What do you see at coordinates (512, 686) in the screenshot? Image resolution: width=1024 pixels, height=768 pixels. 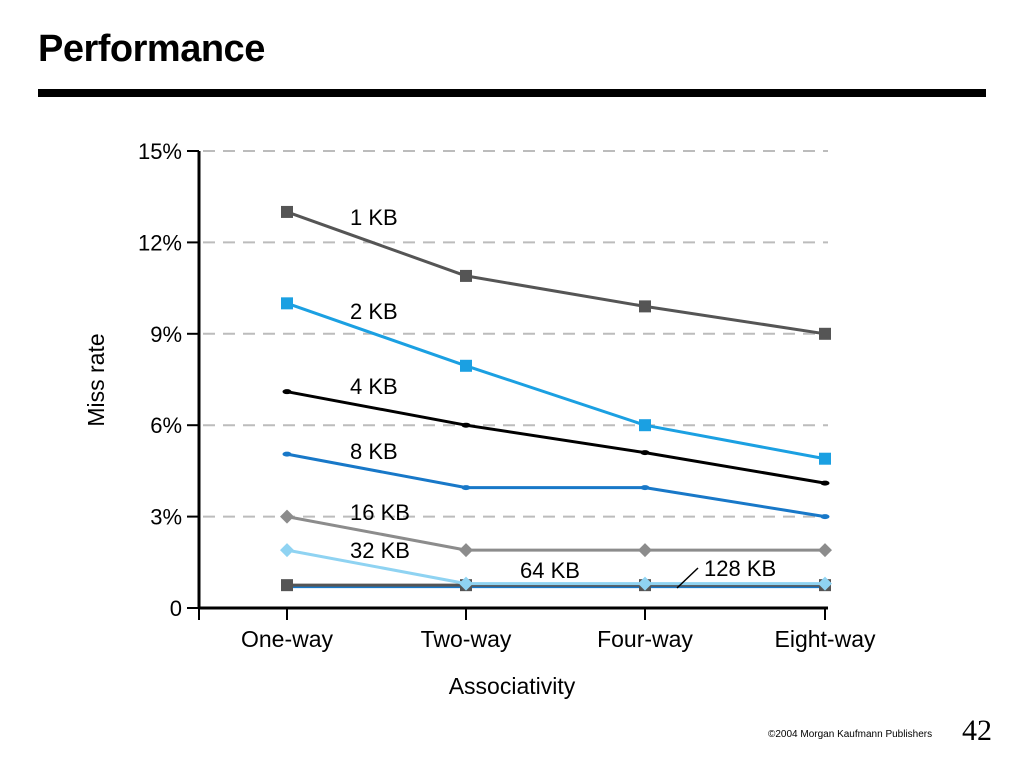 I see `x-axis-title: Associativity` at bounding box center [512, 686].